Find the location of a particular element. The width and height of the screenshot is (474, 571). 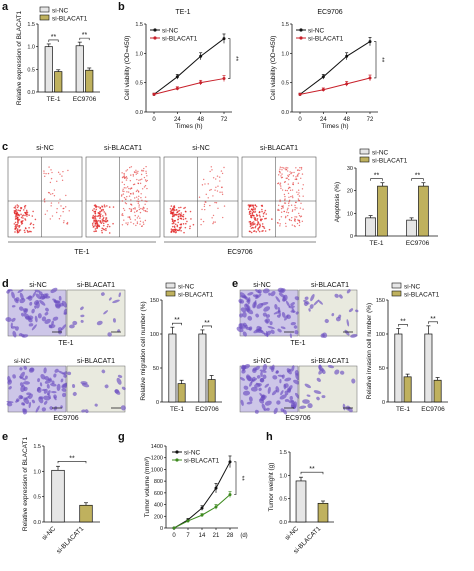

panel-d-te1-kd-stained-cell is located at coordinates (102, 294).